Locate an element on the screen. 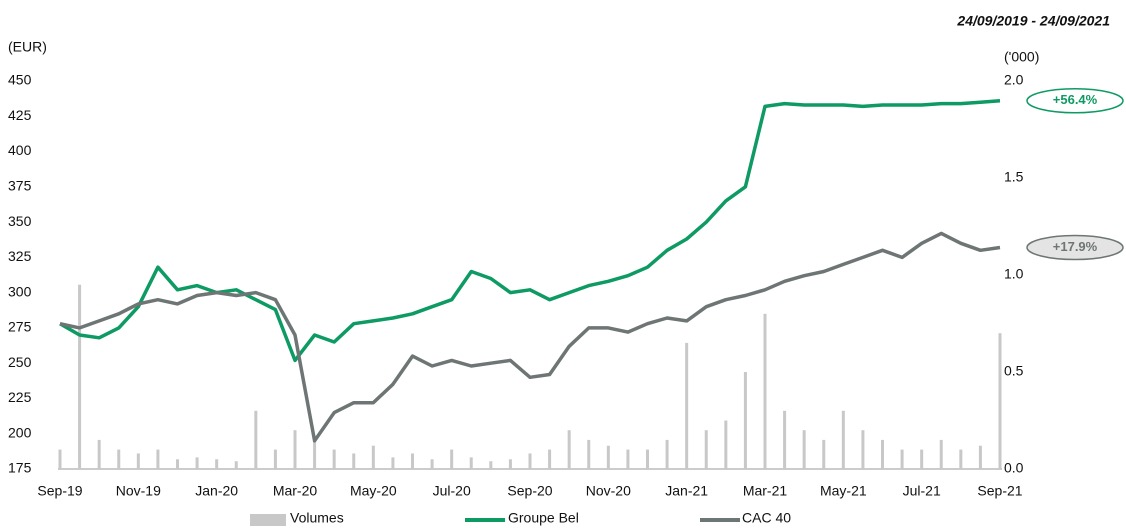  y-tick-label: 250 is located at coordinates (20, 362).